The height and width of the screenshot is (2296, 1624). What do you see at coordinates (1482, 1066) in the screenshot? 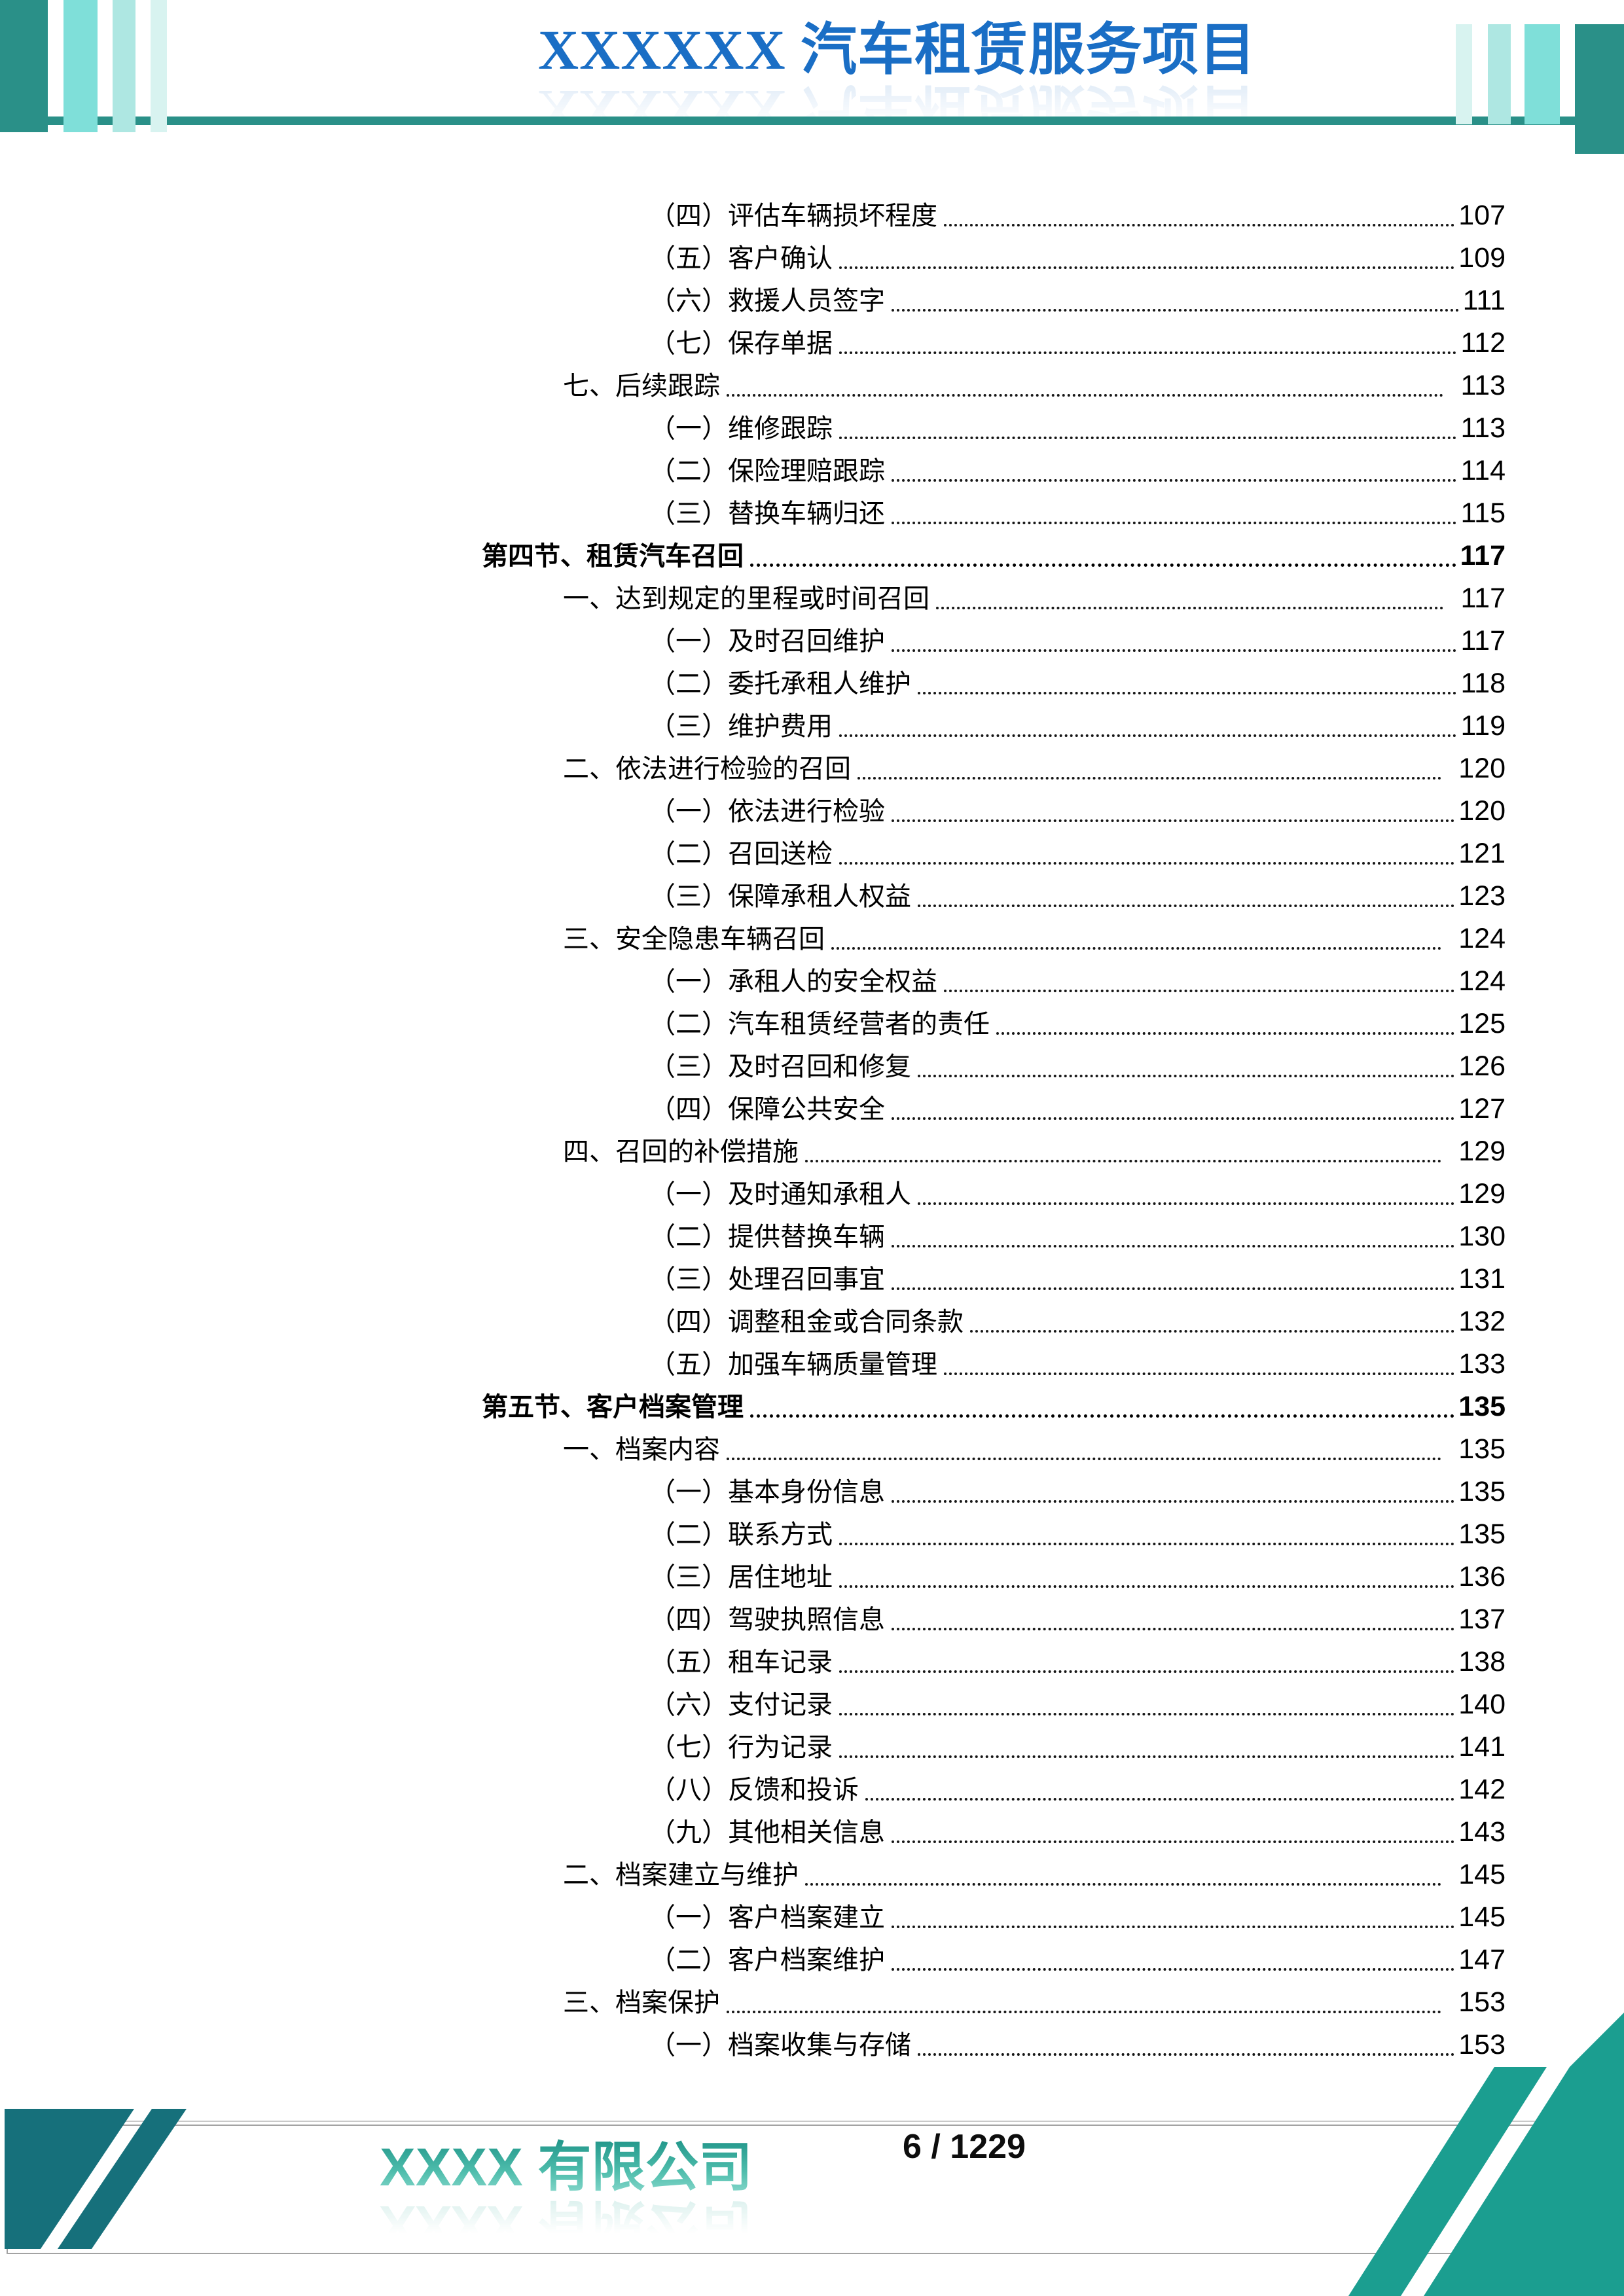
I see `toc-page-number: 126` at bounding box center [1482, 1066].